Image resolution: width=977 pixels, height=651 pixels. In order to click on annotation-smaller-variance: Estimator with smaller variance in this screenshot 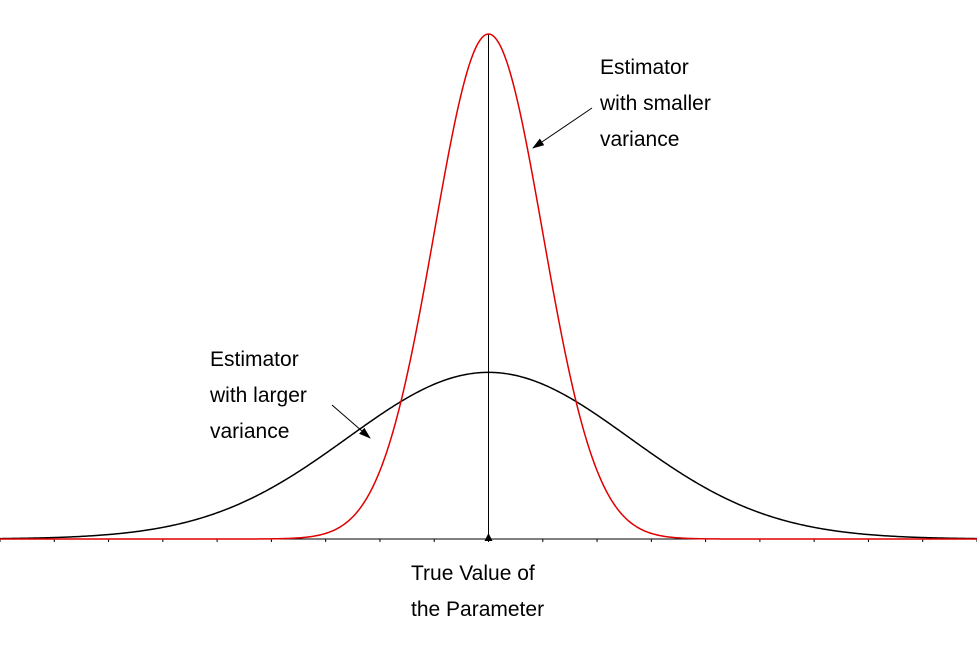, I will do `click(655, 104)`.